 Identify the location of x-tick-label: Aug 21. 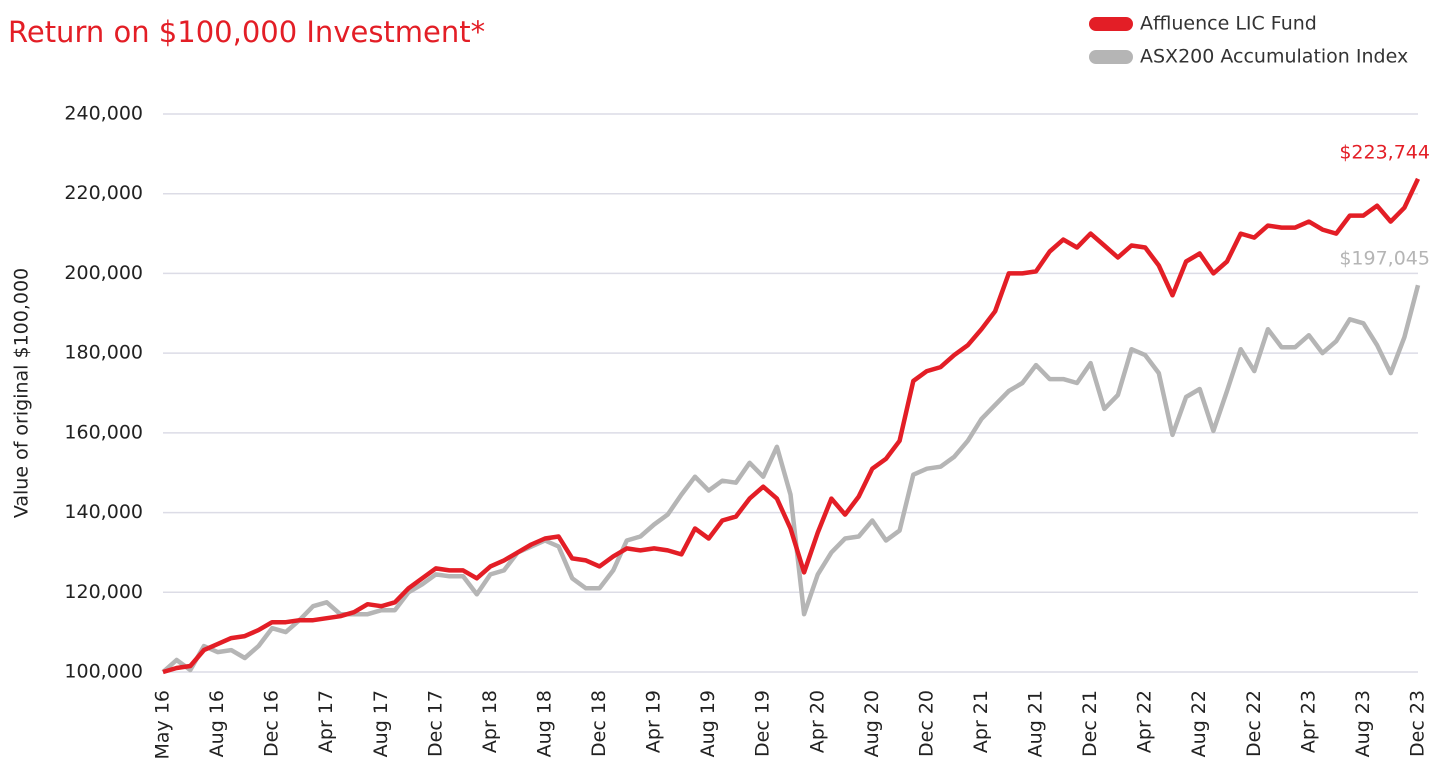
(1036, 723).